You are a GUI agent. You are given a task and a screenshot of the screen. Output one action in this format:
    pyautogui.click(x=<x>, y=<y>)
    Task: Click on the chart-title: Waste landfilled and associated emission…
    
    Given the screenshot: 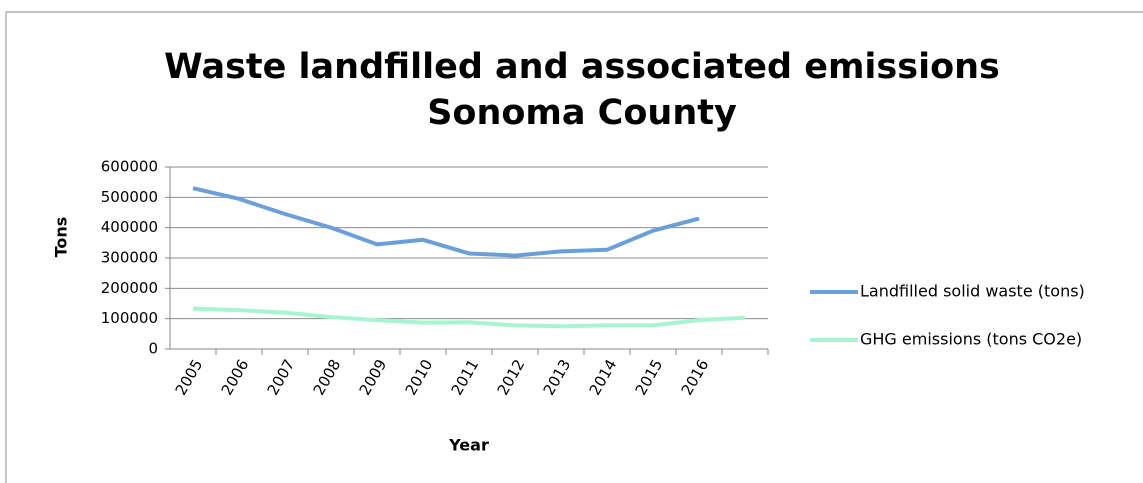 What is the action you would take?
    pyautogui.click(x=582, y=67)
    